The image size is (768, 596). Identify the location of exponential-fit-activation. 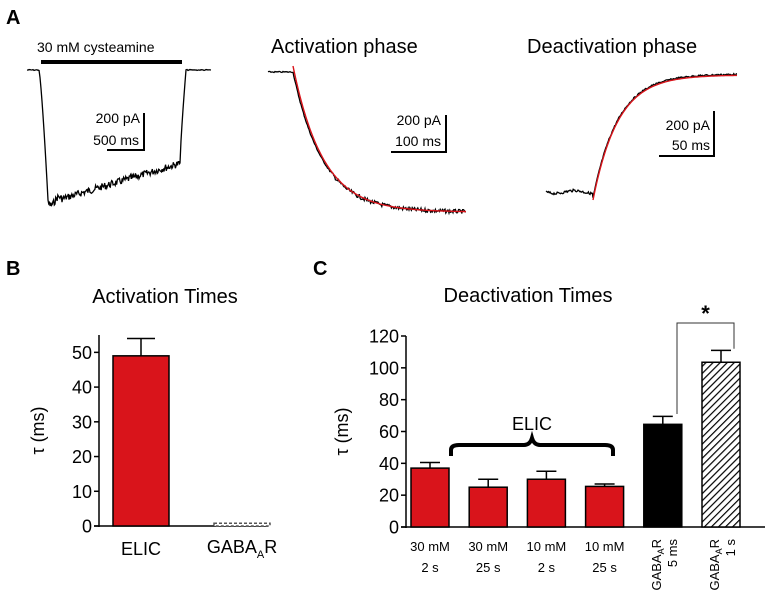
(379, 139).